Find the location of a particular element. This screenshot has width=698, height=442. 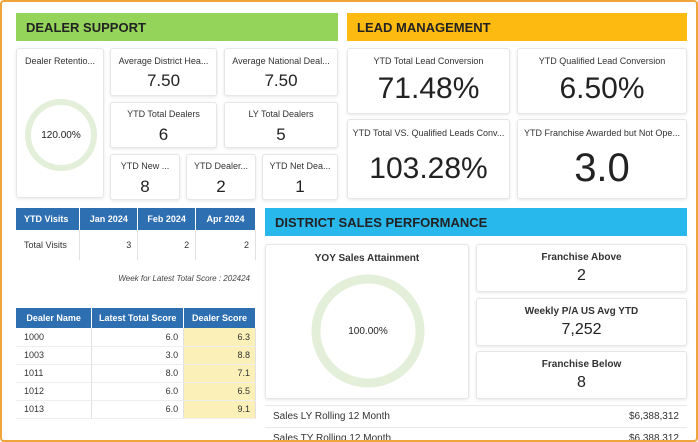

dealer-retention-value: 120.00% is located at coordinates (61, 135).